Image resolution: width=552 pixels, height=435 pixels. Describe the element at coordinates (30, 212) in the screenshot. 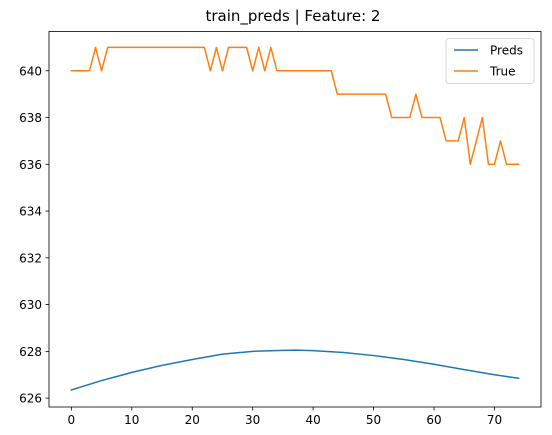

I see `y-tick-label: 634` at that location.